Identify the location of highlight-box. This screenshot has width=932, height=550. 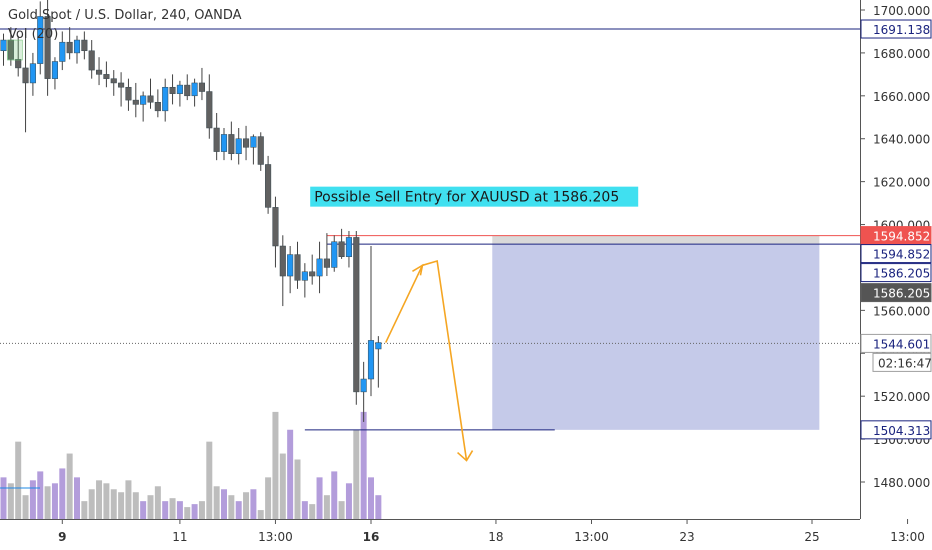
(15, 50).